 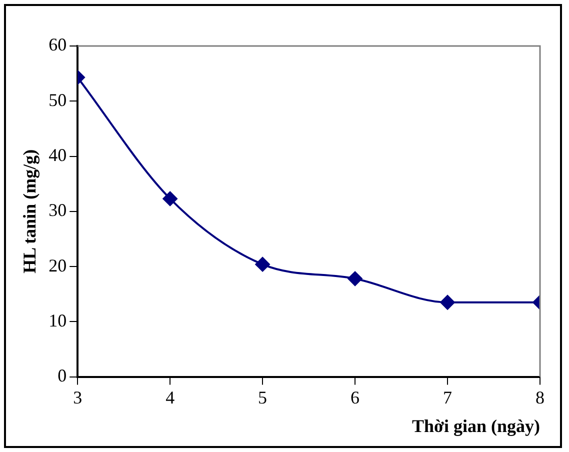 What do you see at coordinates (447, 397) in the screenshot?
I see `x-tick-label: 7` at bounding box center [447, 397].